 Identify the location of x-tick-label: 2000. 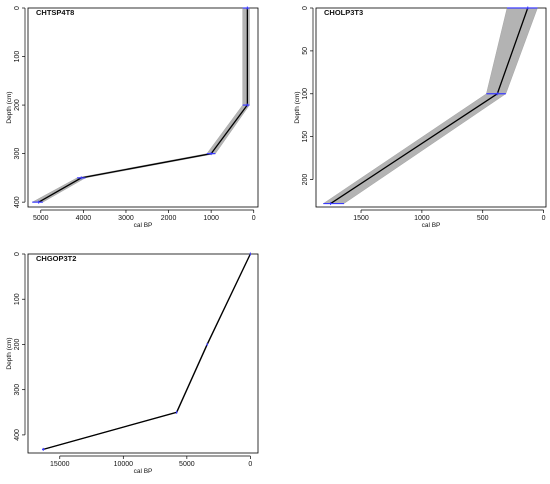
(169, 218).